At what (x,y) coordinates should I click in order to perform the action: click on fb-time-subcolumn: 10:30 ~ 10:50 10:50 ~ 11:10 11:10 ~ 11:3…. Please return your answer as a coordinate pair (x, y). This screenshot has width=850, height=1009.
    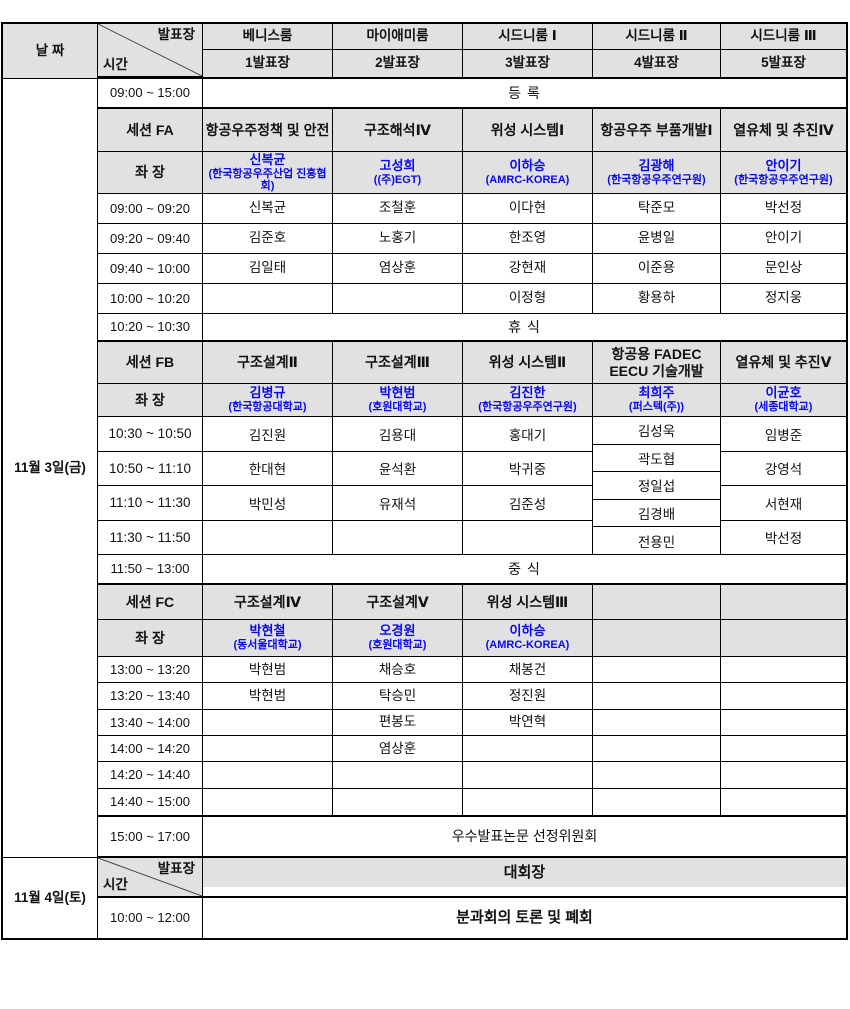
    Looking at the image, I should click on (150, 486).